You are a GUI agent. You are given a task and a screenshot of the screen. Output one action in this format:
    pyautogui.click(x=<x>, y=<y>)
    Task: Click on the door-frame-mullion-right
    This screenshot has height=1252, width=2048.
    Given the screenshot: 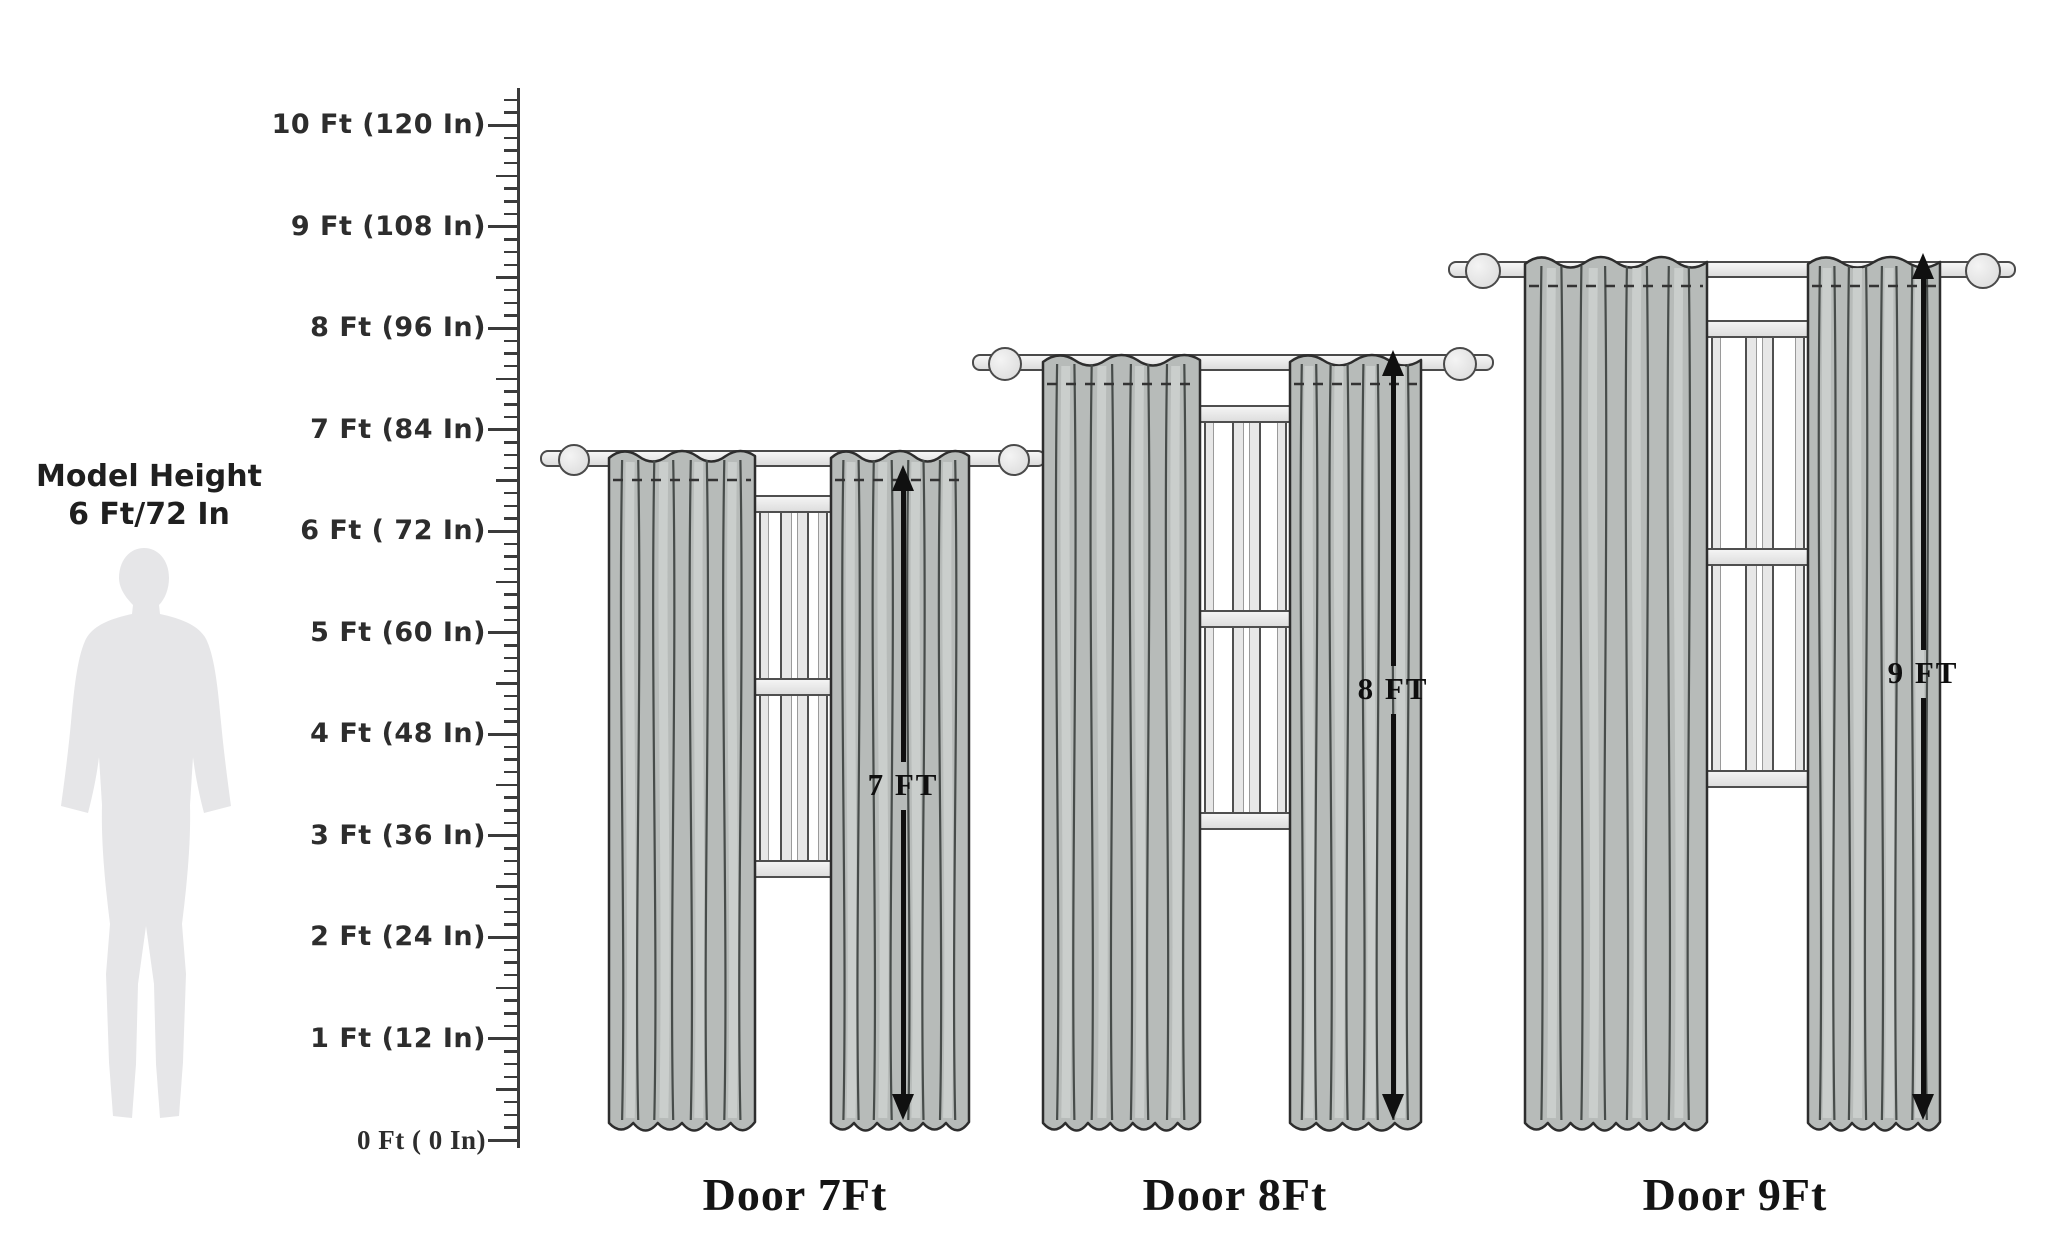 What is the action you would take?
    pyautogui.click(x=1767, y=554)
    